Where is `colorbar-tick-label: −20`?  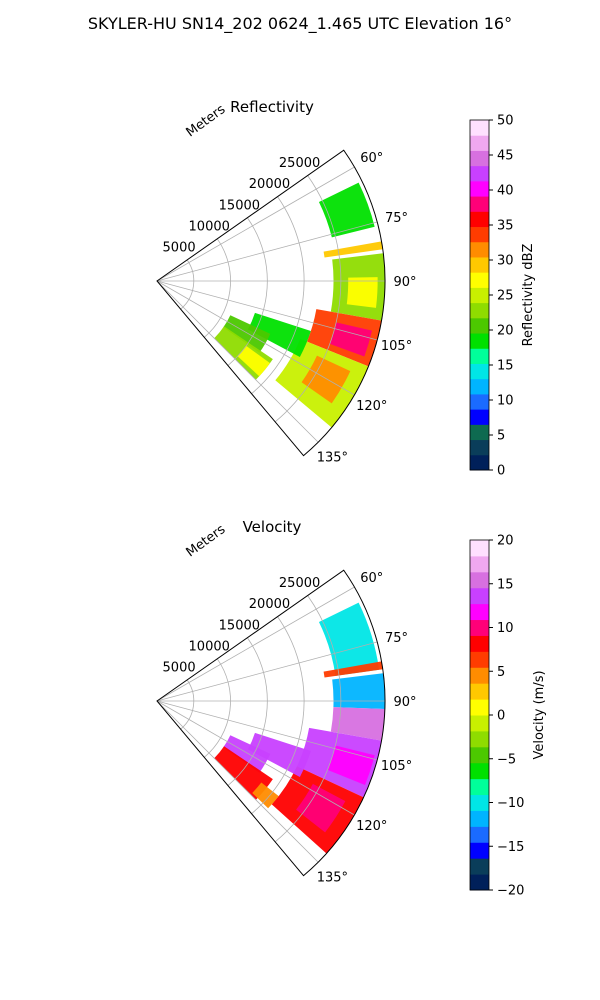
colorbar-tick-label: −20 is located at coordinates (510, 891).